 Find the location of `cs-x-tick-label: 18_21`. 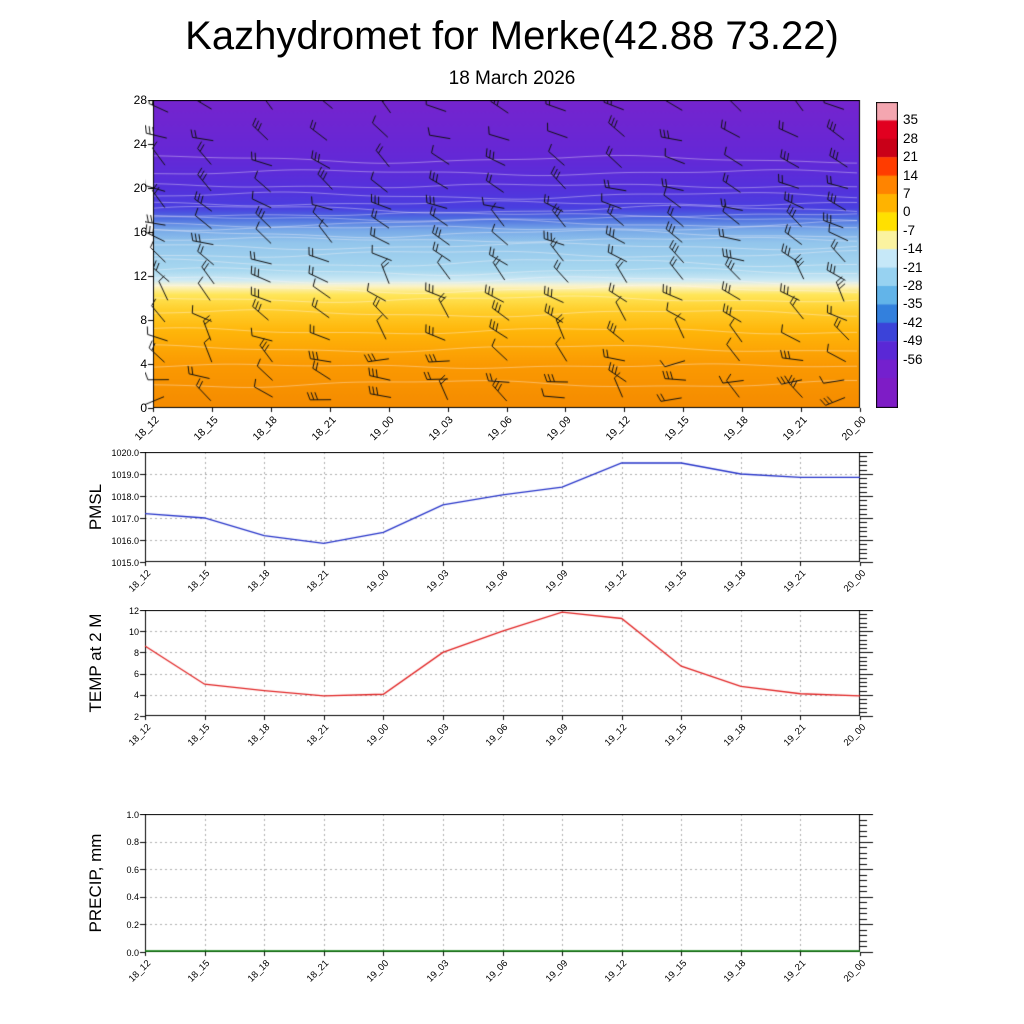

cs-x-tick-label: 18_21 is located at coordinates (324, 429).